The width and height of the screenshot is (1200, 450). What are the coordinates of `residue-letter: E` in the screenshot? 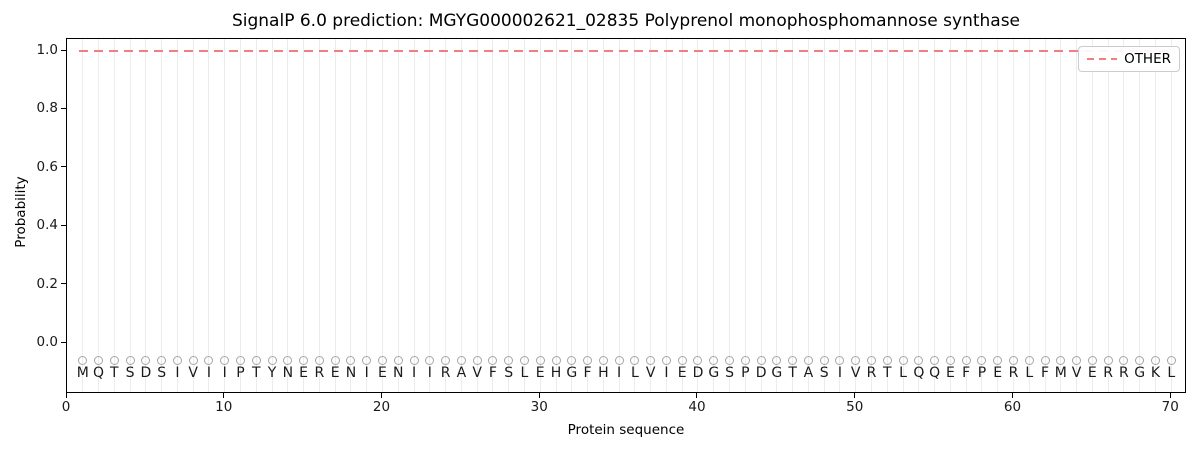 It's located at (998, 372).